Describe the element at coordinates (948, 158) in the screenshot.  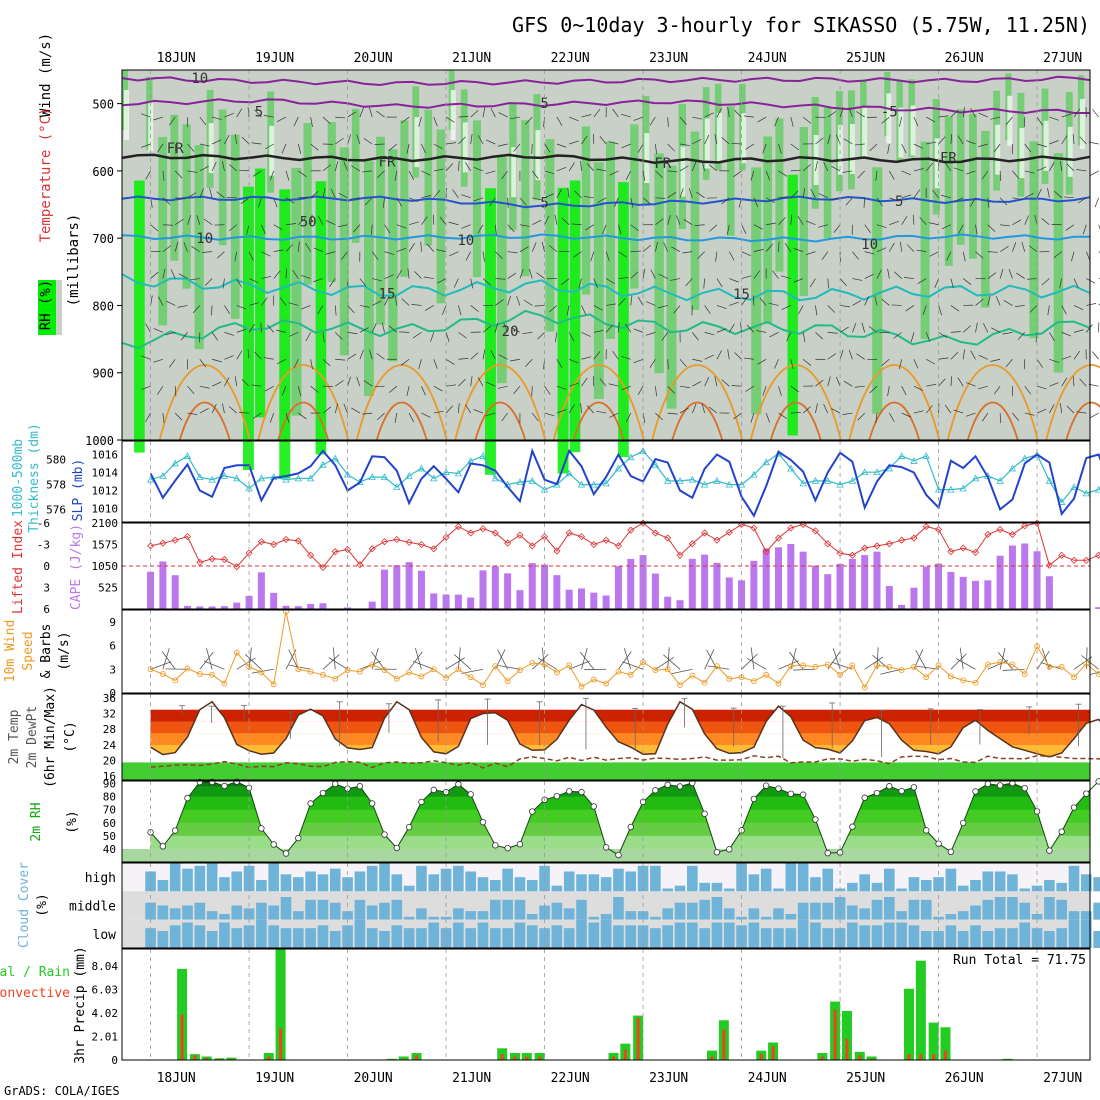
I see `isotherm-label: FR` at that location.